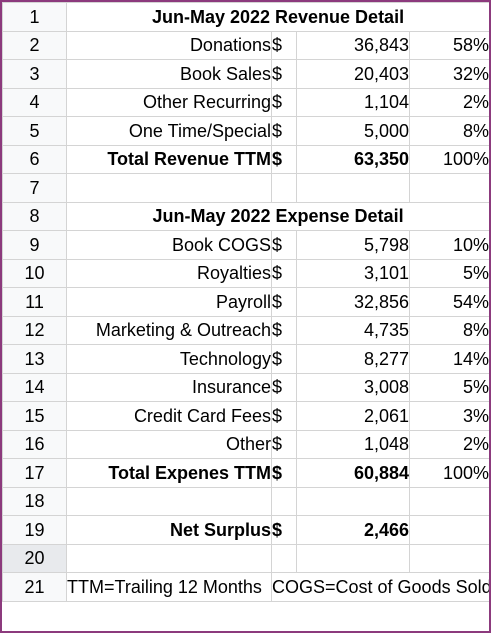 This screenshot has height=633, width=491. I want to click on row-header: 9, so click(34, 245).